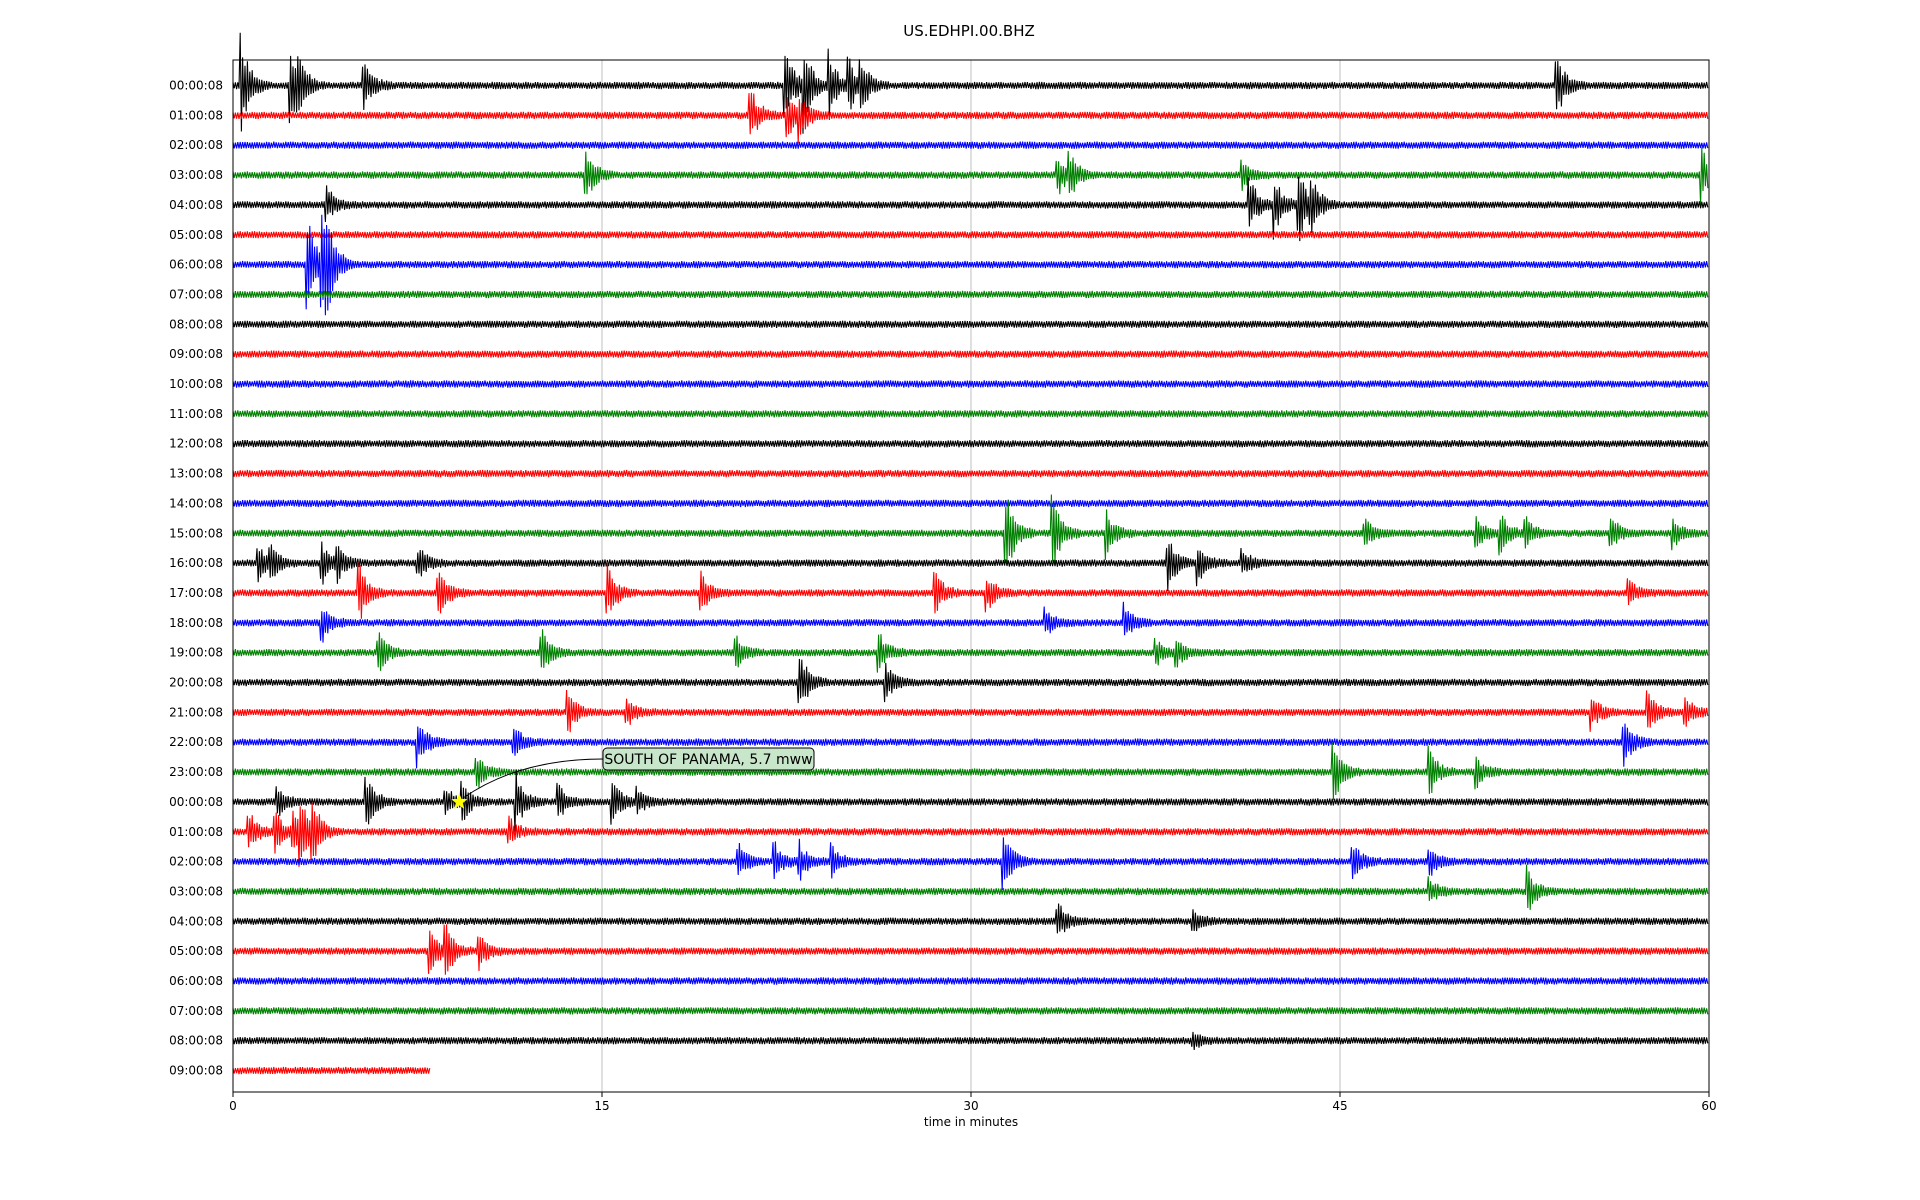 Image resolution: width=1920 pixels, height=1200 pixels. Describe the element at coordinates (196, 503) in the screenshot. I see `row-time-label: 14:00:08` at that location.